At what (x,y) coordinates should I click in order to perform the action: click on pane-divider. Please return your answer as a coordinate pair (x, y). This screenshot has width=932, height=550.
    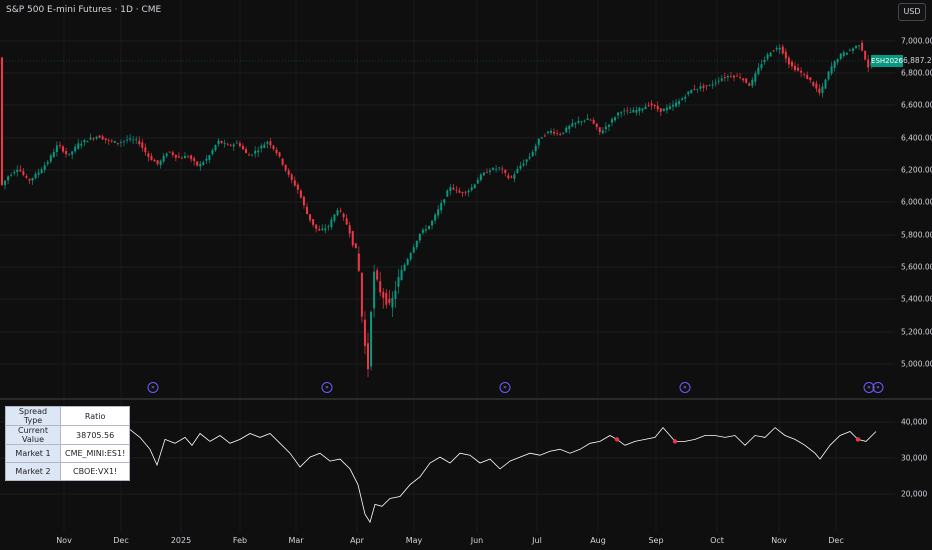
    Looking at the image, I should click on (466, 399).